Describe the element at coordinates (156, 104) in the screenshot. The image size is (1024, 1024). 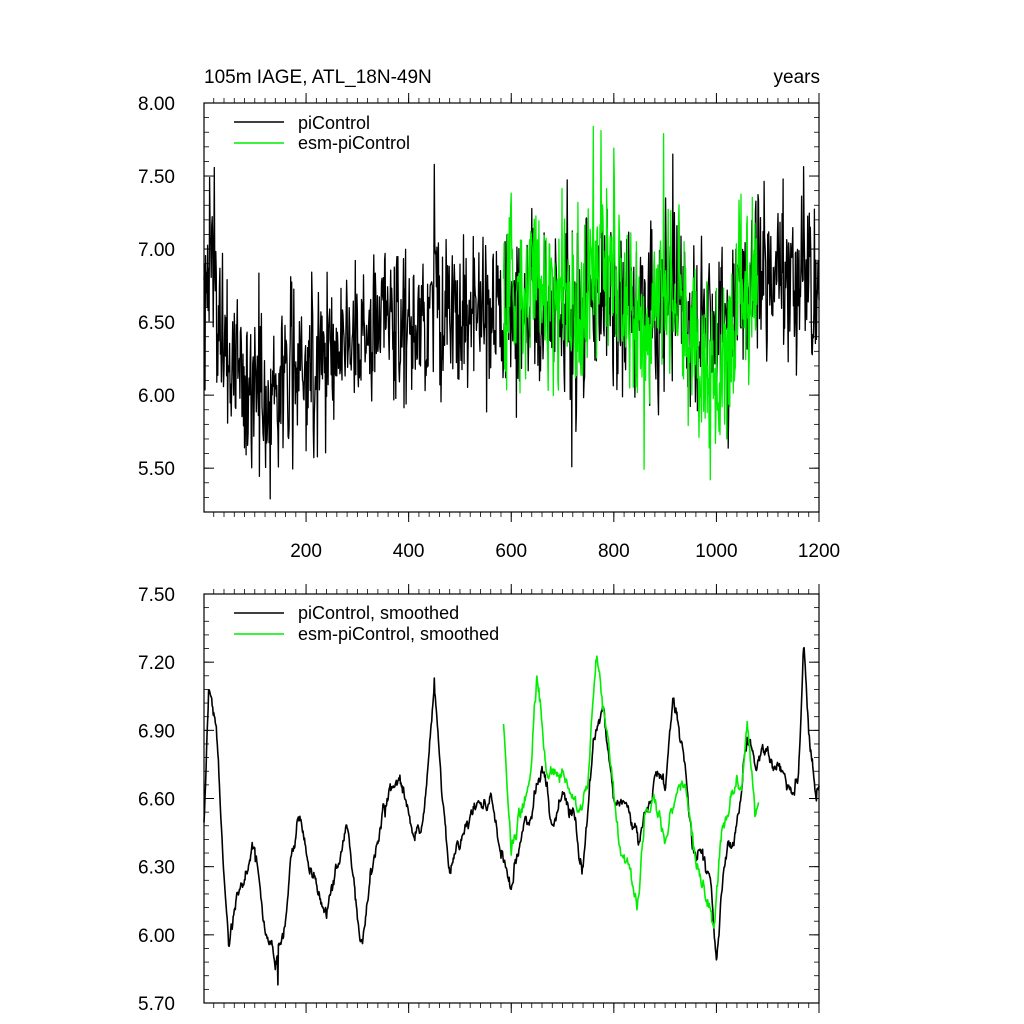
I see `y-tick-label: 8.00` at that location.